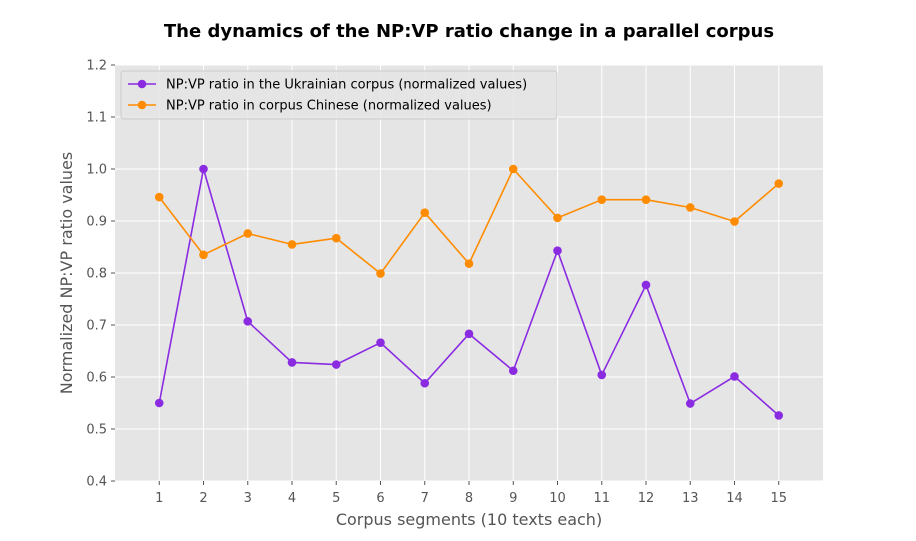 The height and width of the screenshot is (541, 916). I want to click on y-tick-label: 0.7, so click(96, 326).